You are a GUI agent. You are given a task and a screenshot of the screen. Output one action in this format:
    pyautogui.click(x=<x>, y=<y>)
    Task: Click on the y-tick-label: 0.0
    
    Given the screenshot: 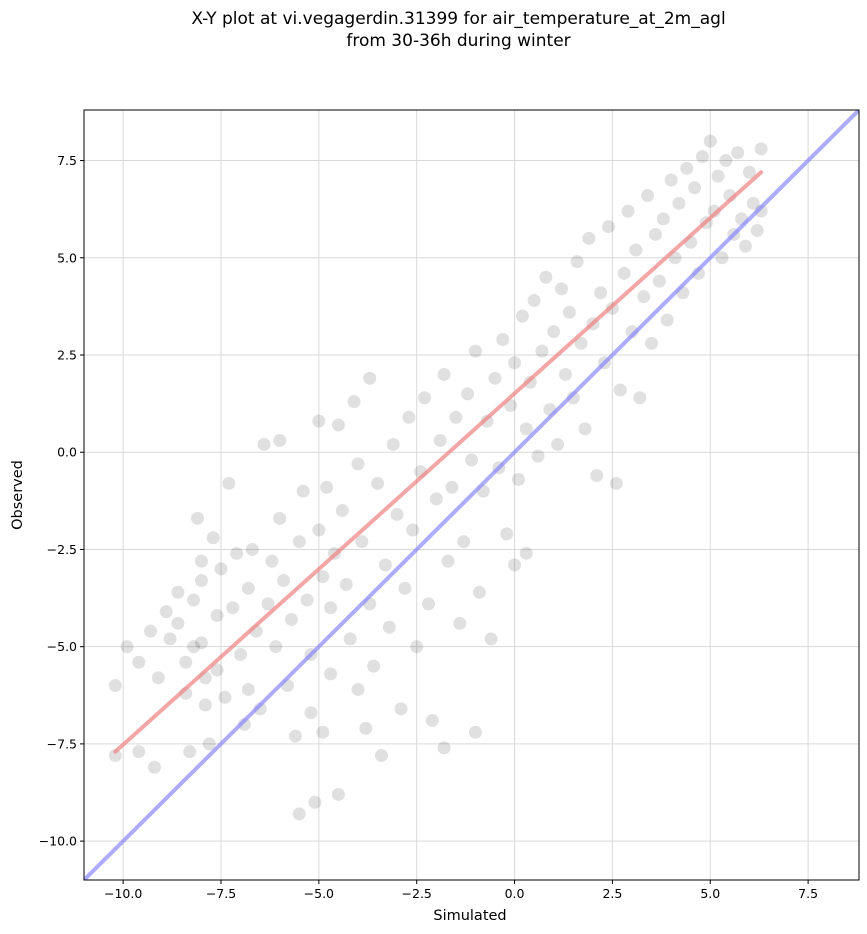 What is the action you would take?
    pyautogui.click(x=67, y=452)
    